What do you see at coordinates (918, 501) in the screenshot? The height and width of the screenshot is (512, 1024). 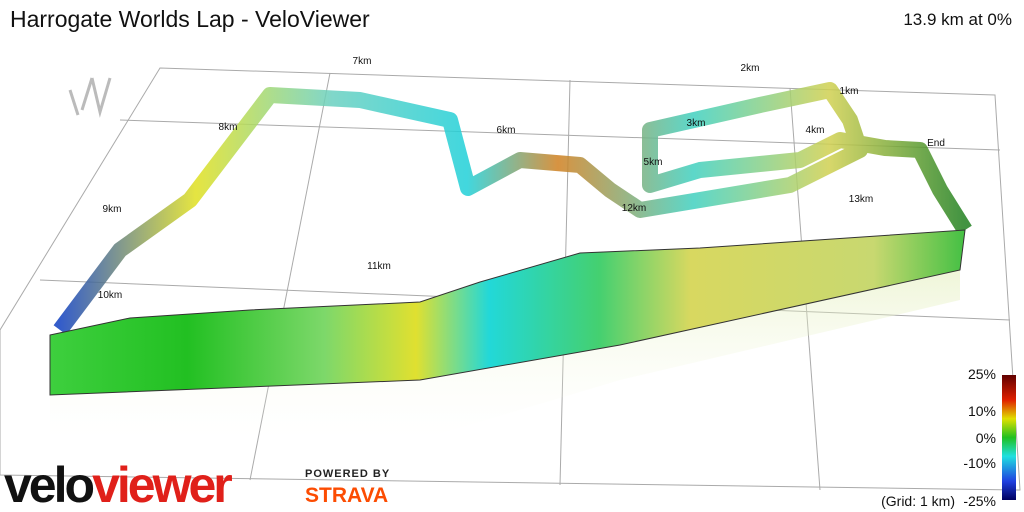 I see `grid-note: (Grid: 1 km)` at bounding box center [918, 501].